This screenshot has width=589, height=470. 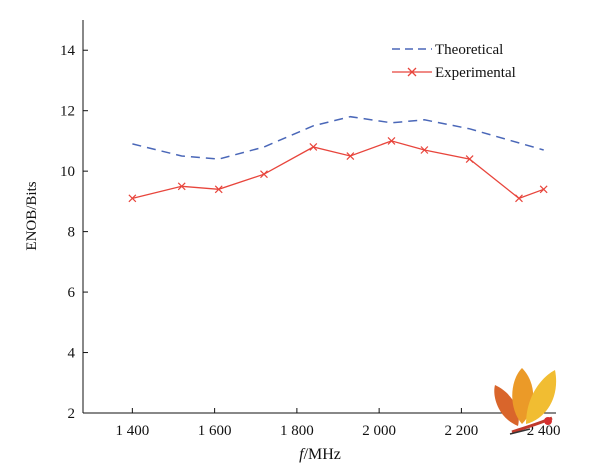 I want to click on y-tick-label: 10, so click(x=67, y=172).